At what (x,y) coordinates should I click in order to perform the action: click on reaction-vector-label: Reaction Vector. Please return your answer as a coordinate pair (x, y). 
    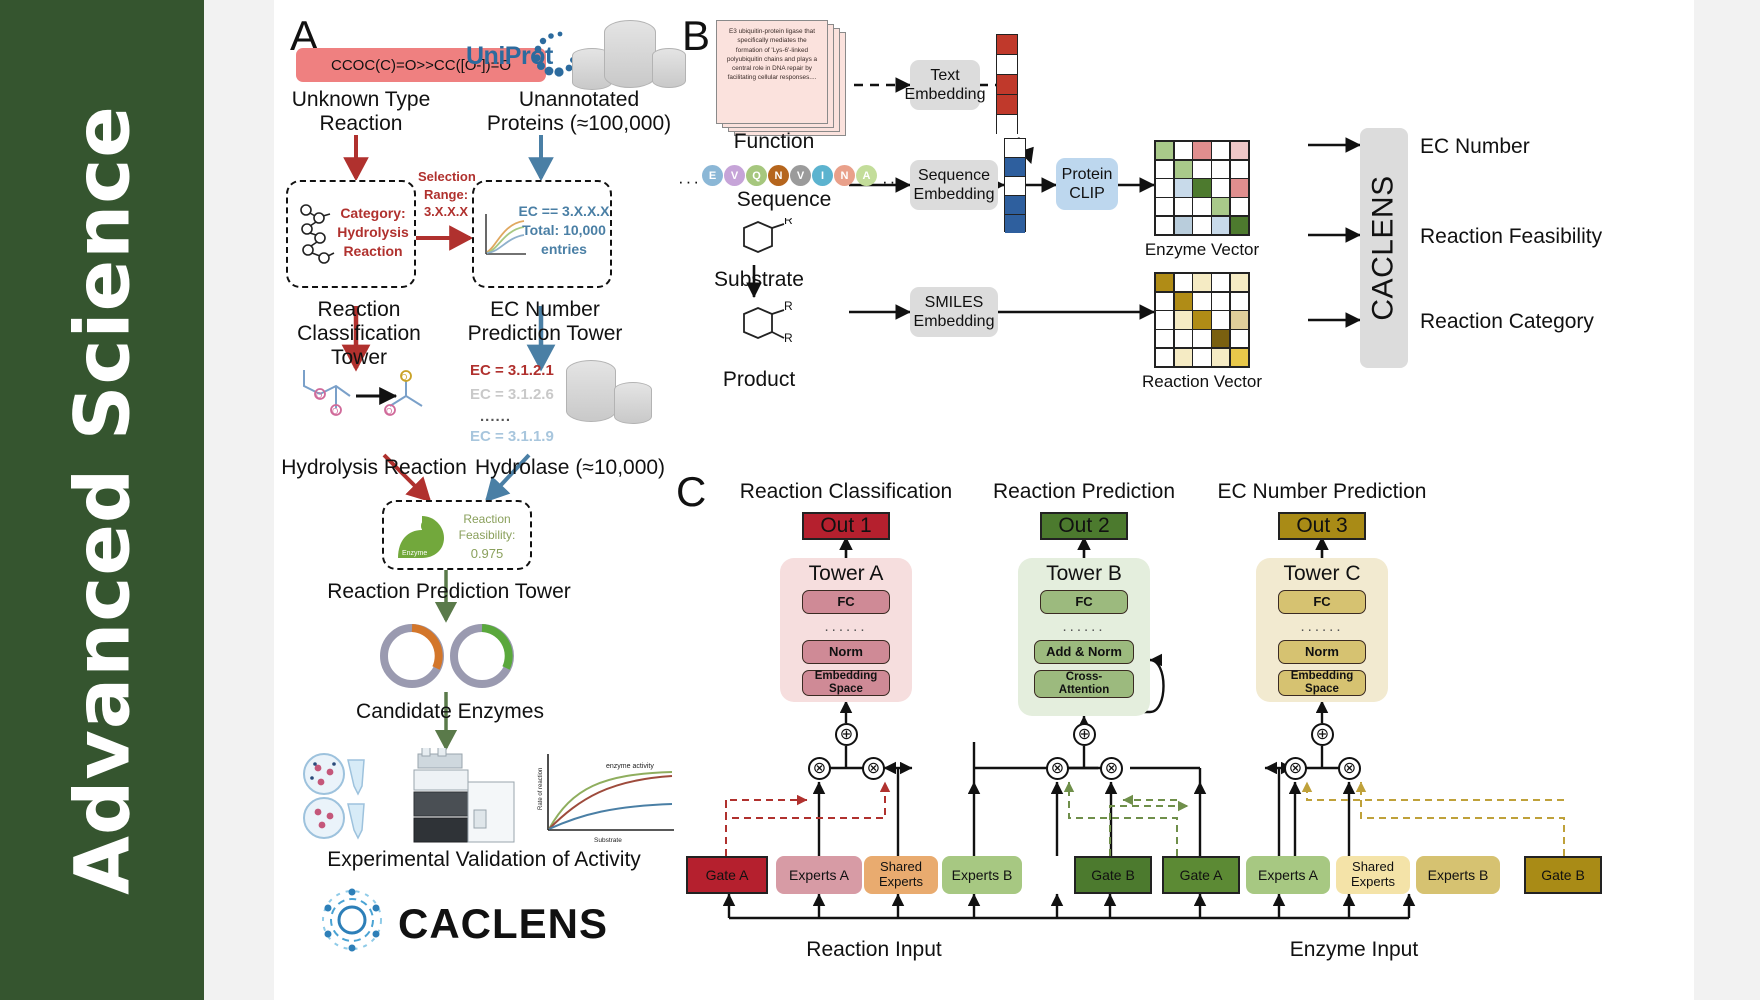
    Looking at the image, I should click on (1201, 381).